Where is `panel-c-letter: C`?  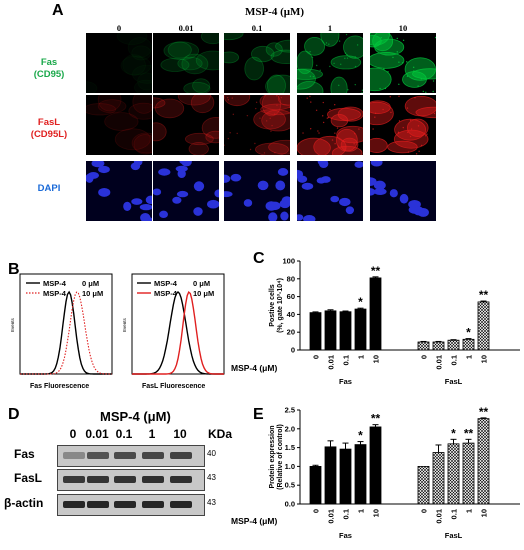
panel-c-letter: C is located at coordinates (259, 258).